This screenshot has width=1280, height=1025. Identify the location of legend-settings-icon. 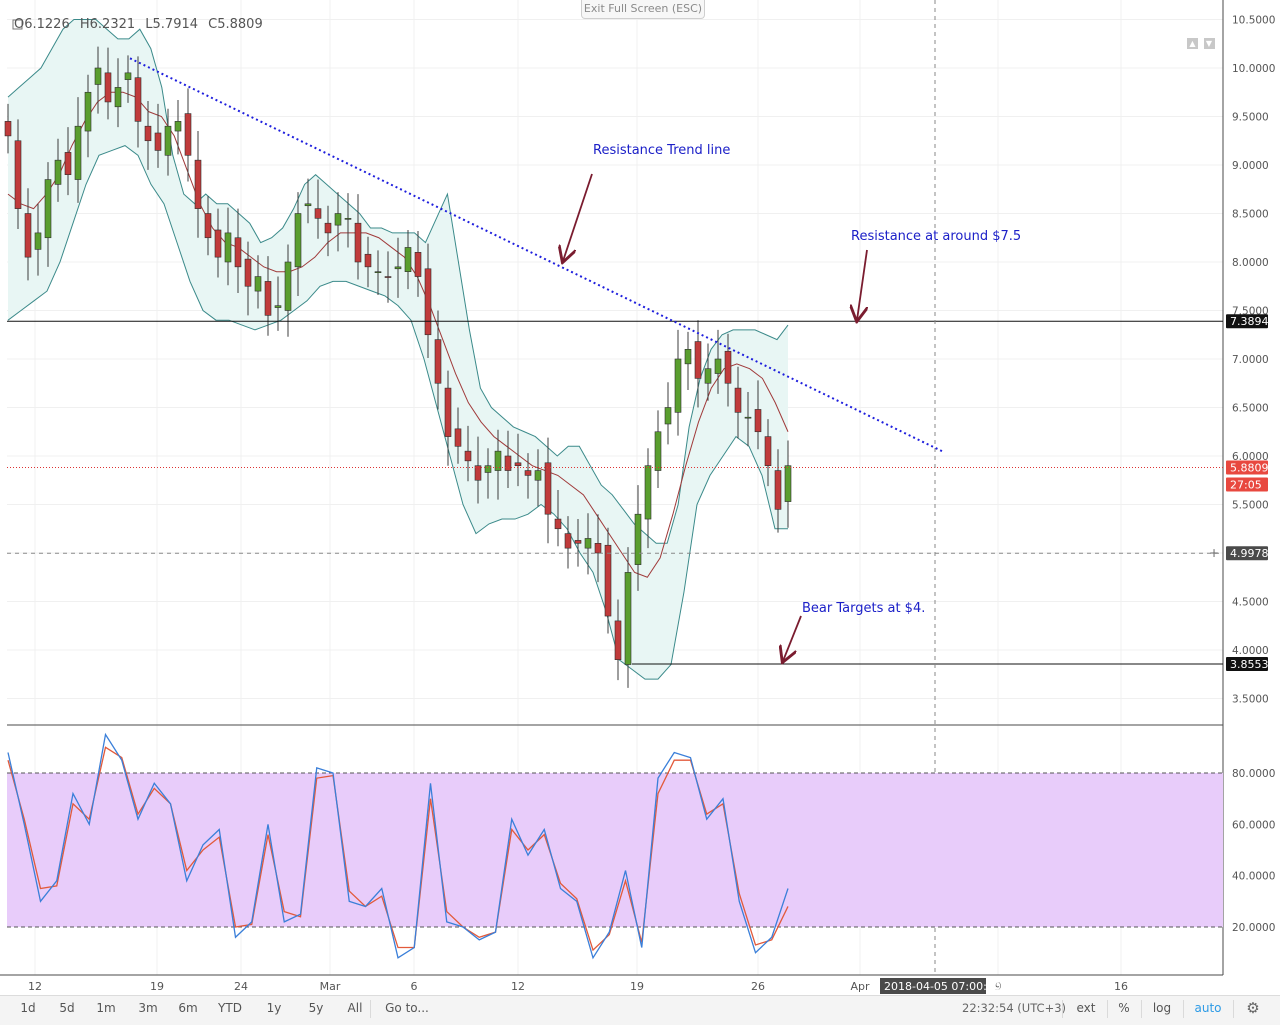
(17, 24).